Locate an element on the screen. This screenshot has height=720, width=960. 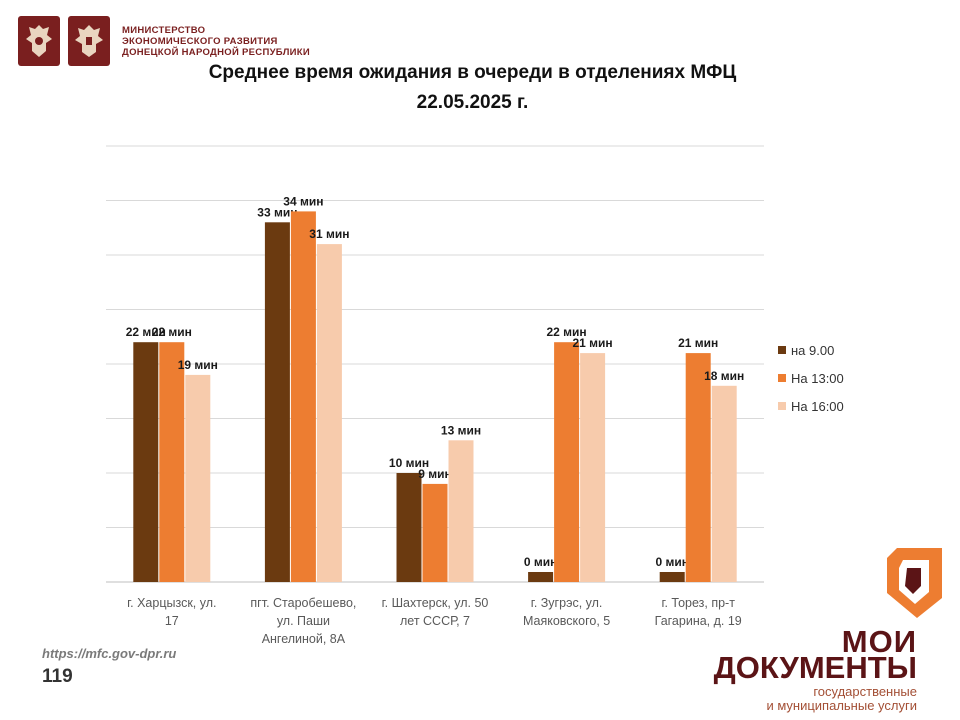
category-label-line: пгт. Старобешево, is located at coordinates (303, 603).